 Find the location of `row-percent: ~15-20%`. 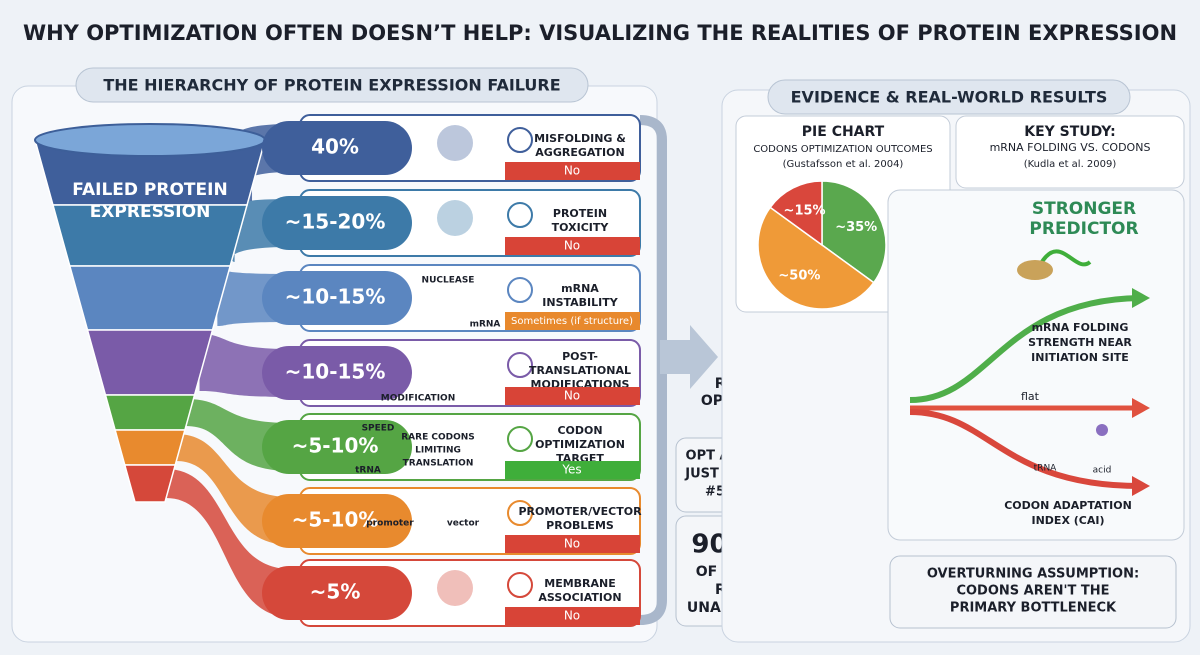

row-percent: ~15-20% is located at coordinates (335, 222).